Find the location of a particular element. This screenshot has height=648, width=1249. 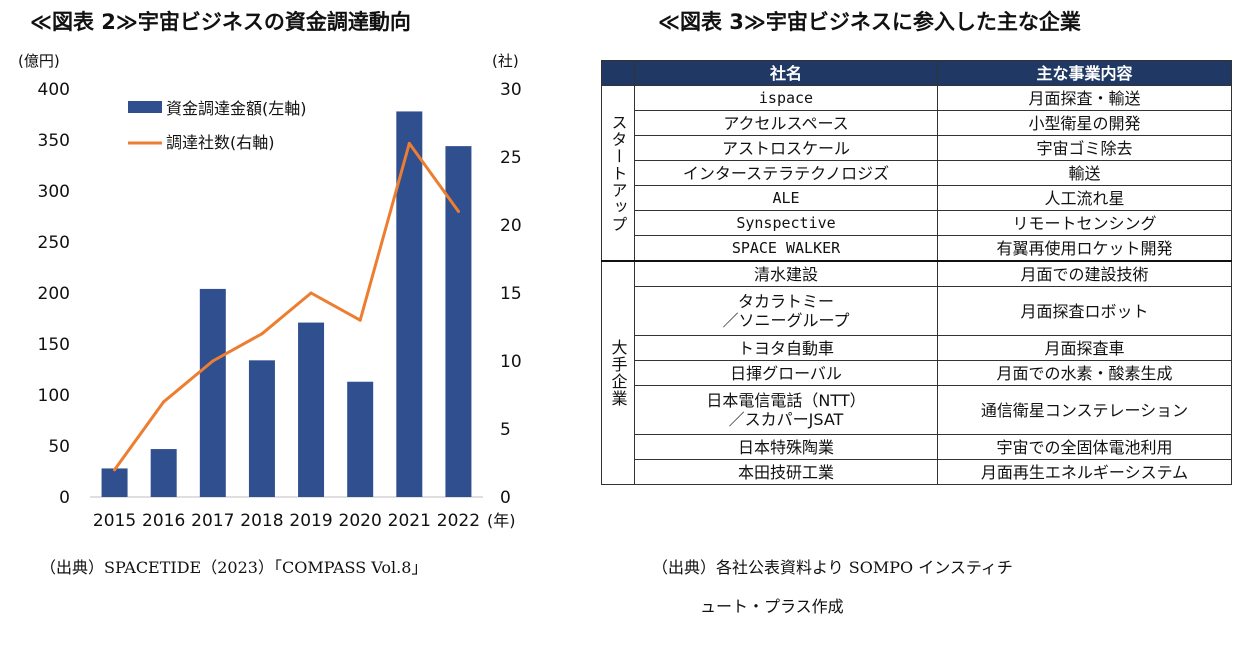

company-name-cell: SPACE WALKER is located at coordinates (786, 248).